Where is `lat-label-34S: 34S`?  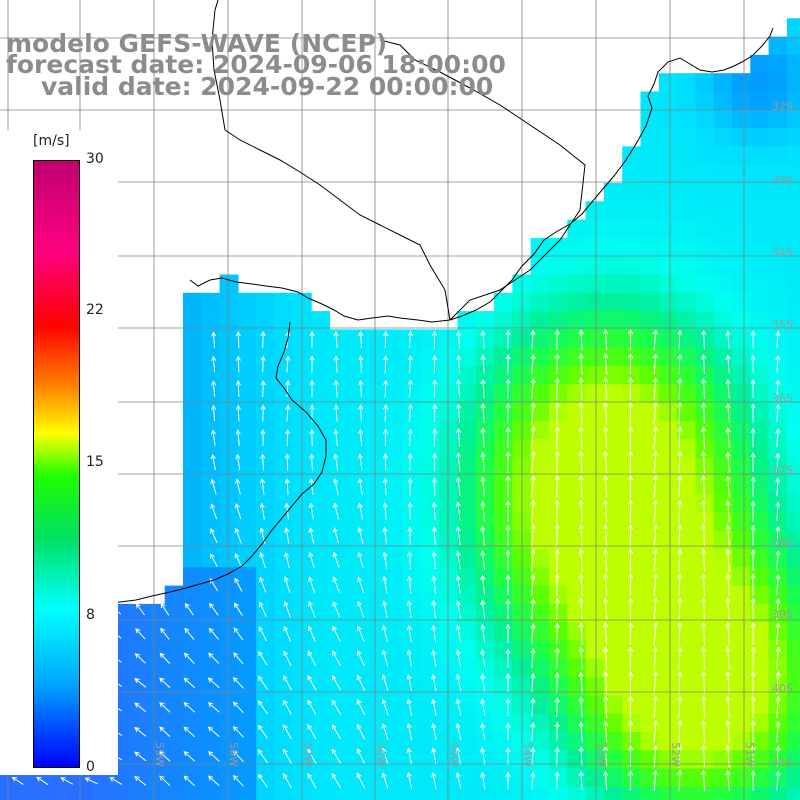 lat-label-34S: 34S is located at coordinates (782, 252).